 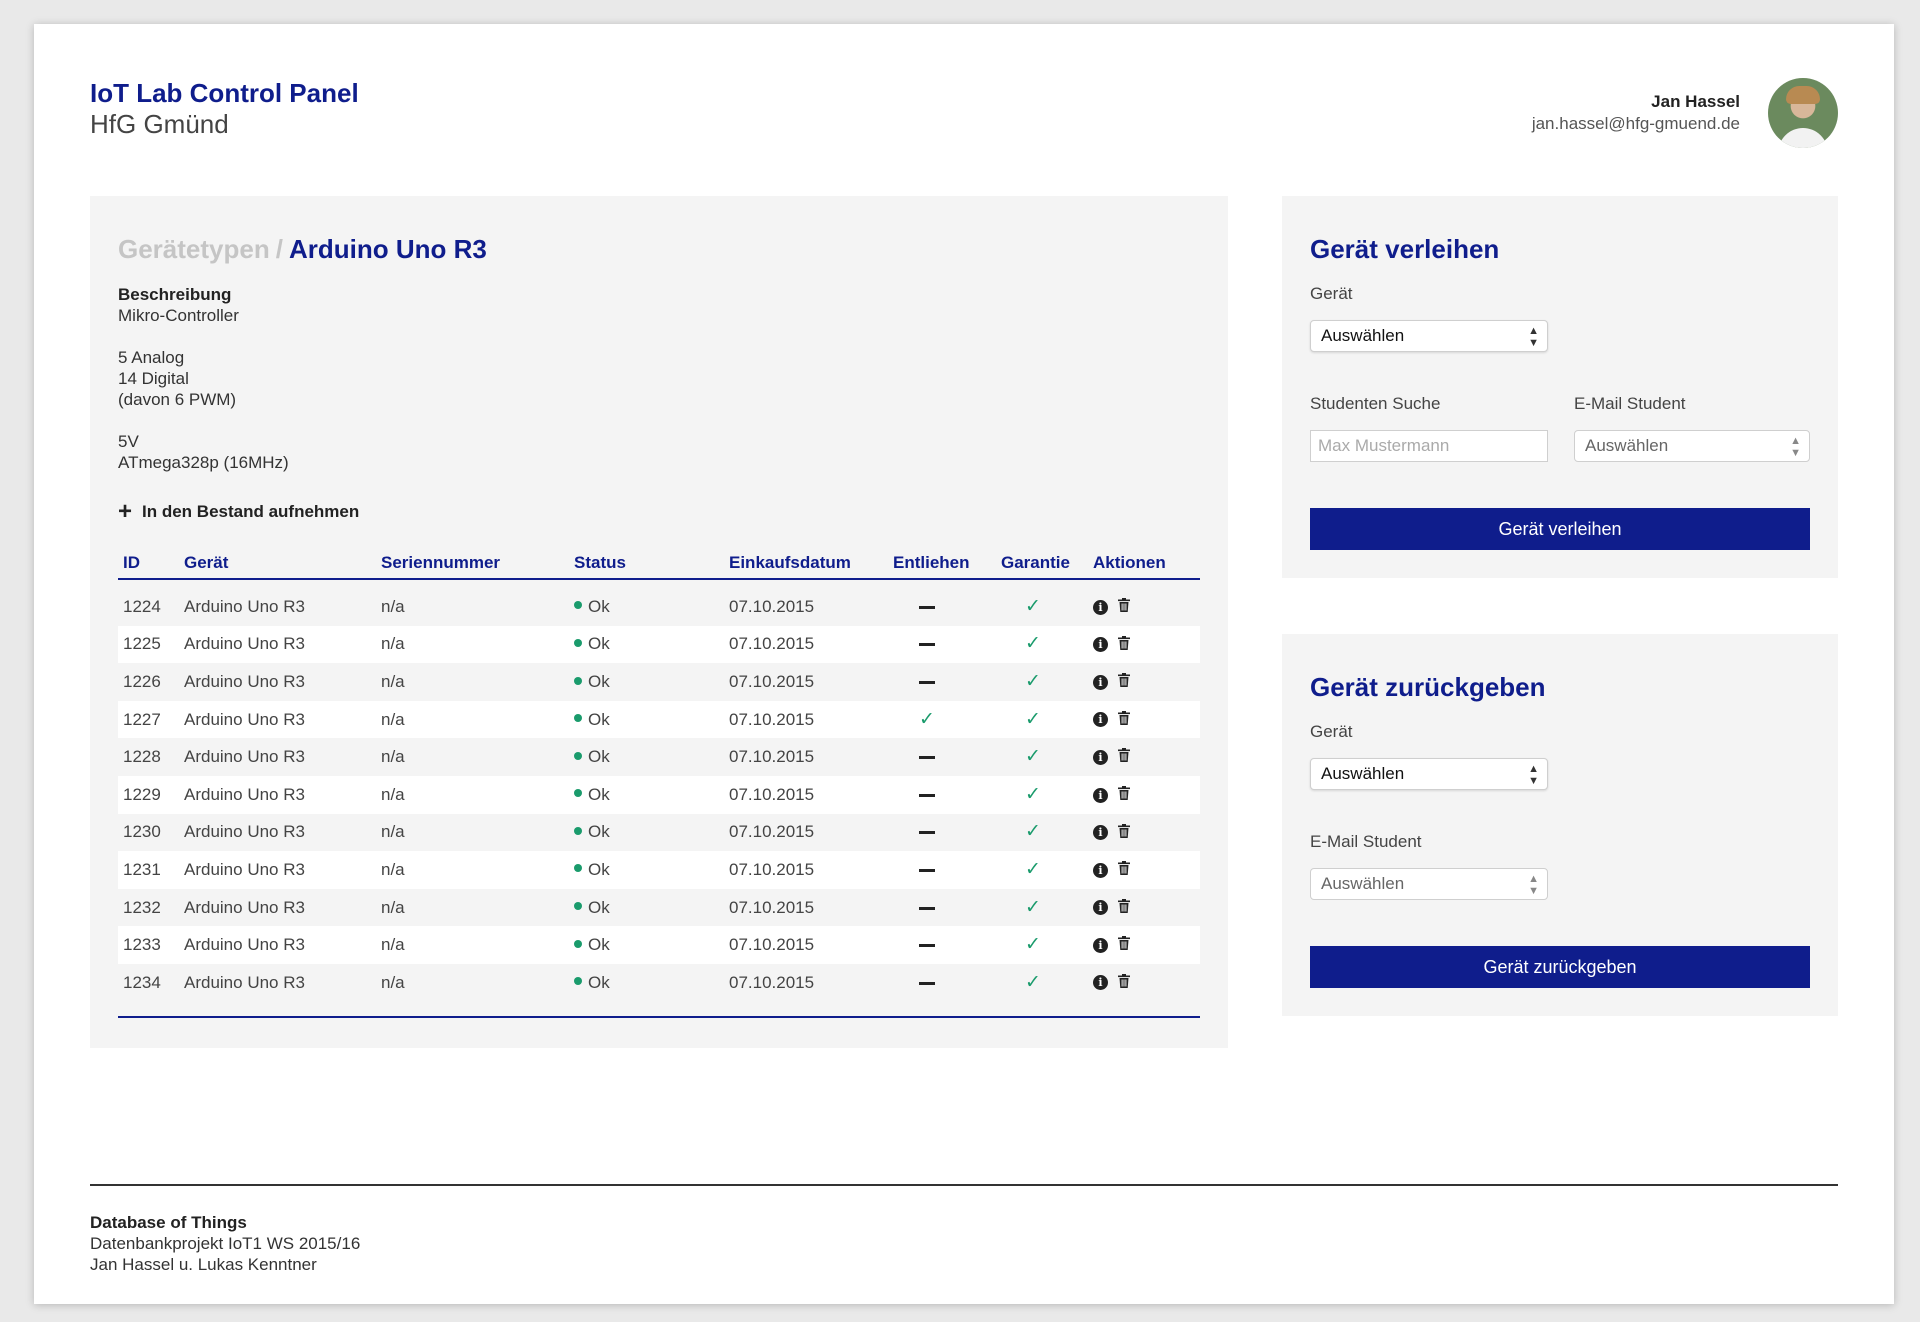 What do you see at coordinates (1047, 682) in the screenshot?
I see `cell-warranty: ✓` at bounding box center [1047, 682].